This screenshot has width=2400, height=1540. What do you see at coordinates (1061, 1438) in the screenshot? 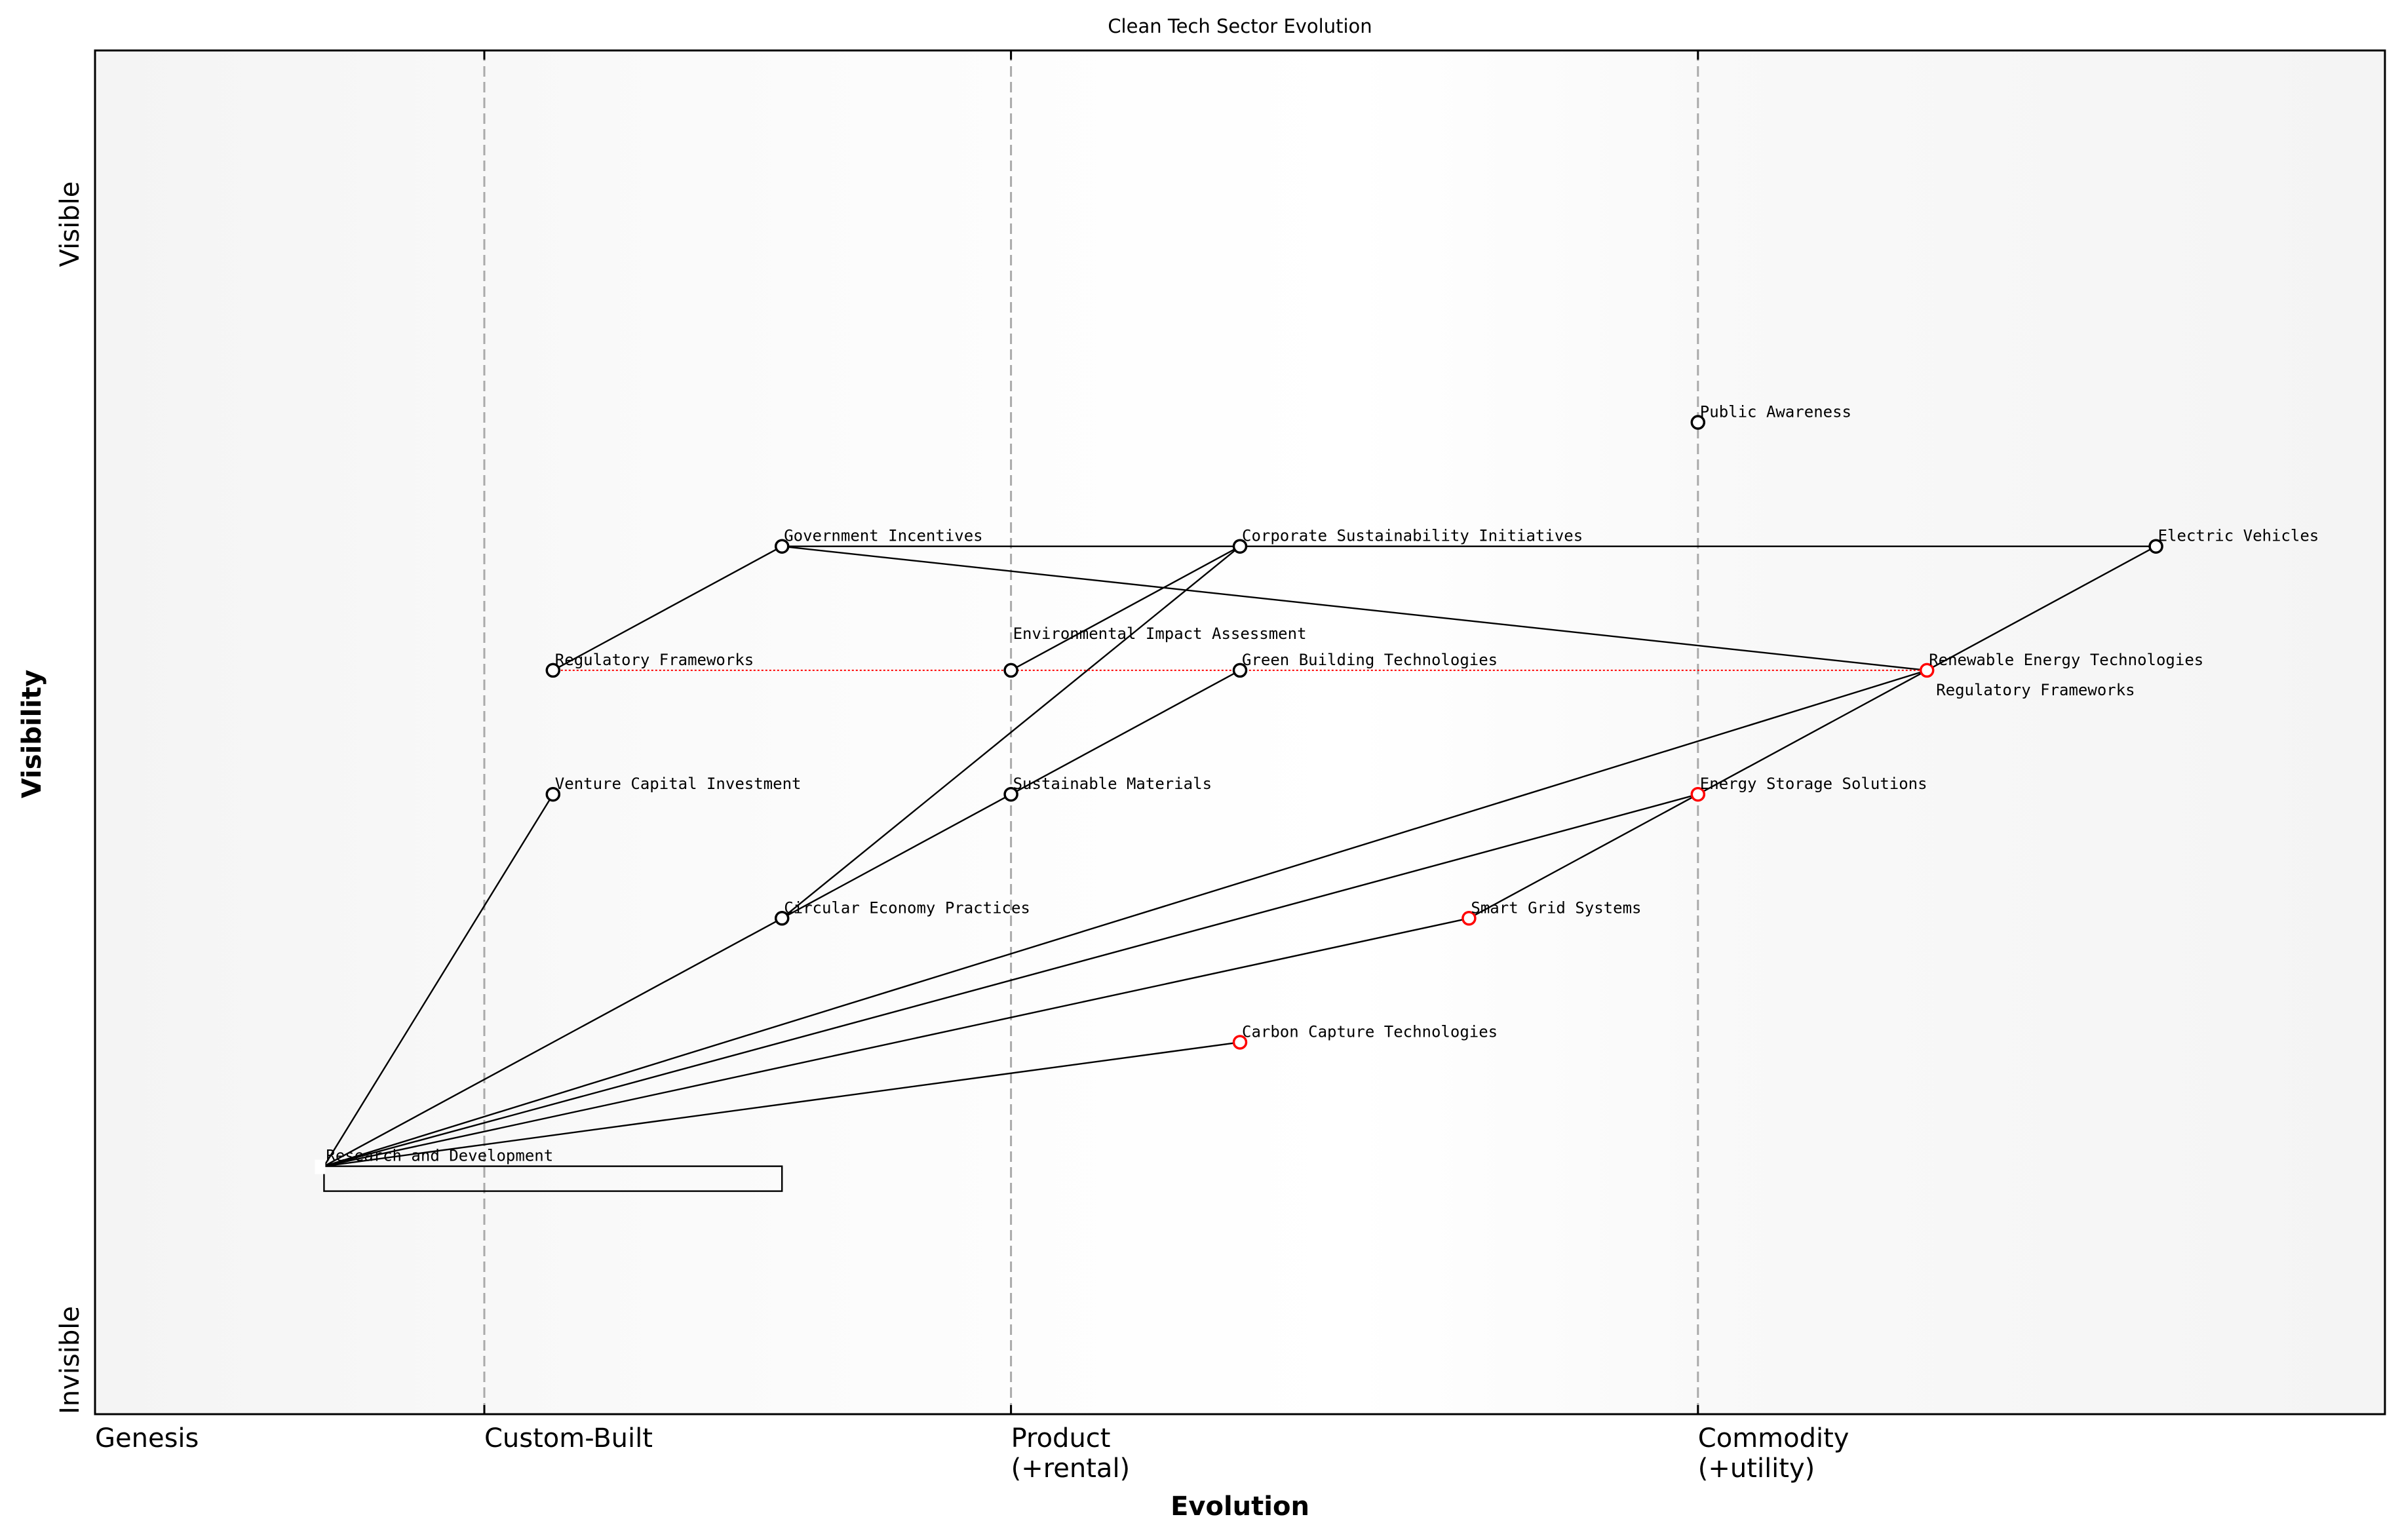
I see `stage-label-line: Product` at bounding box center [1061, 1438].